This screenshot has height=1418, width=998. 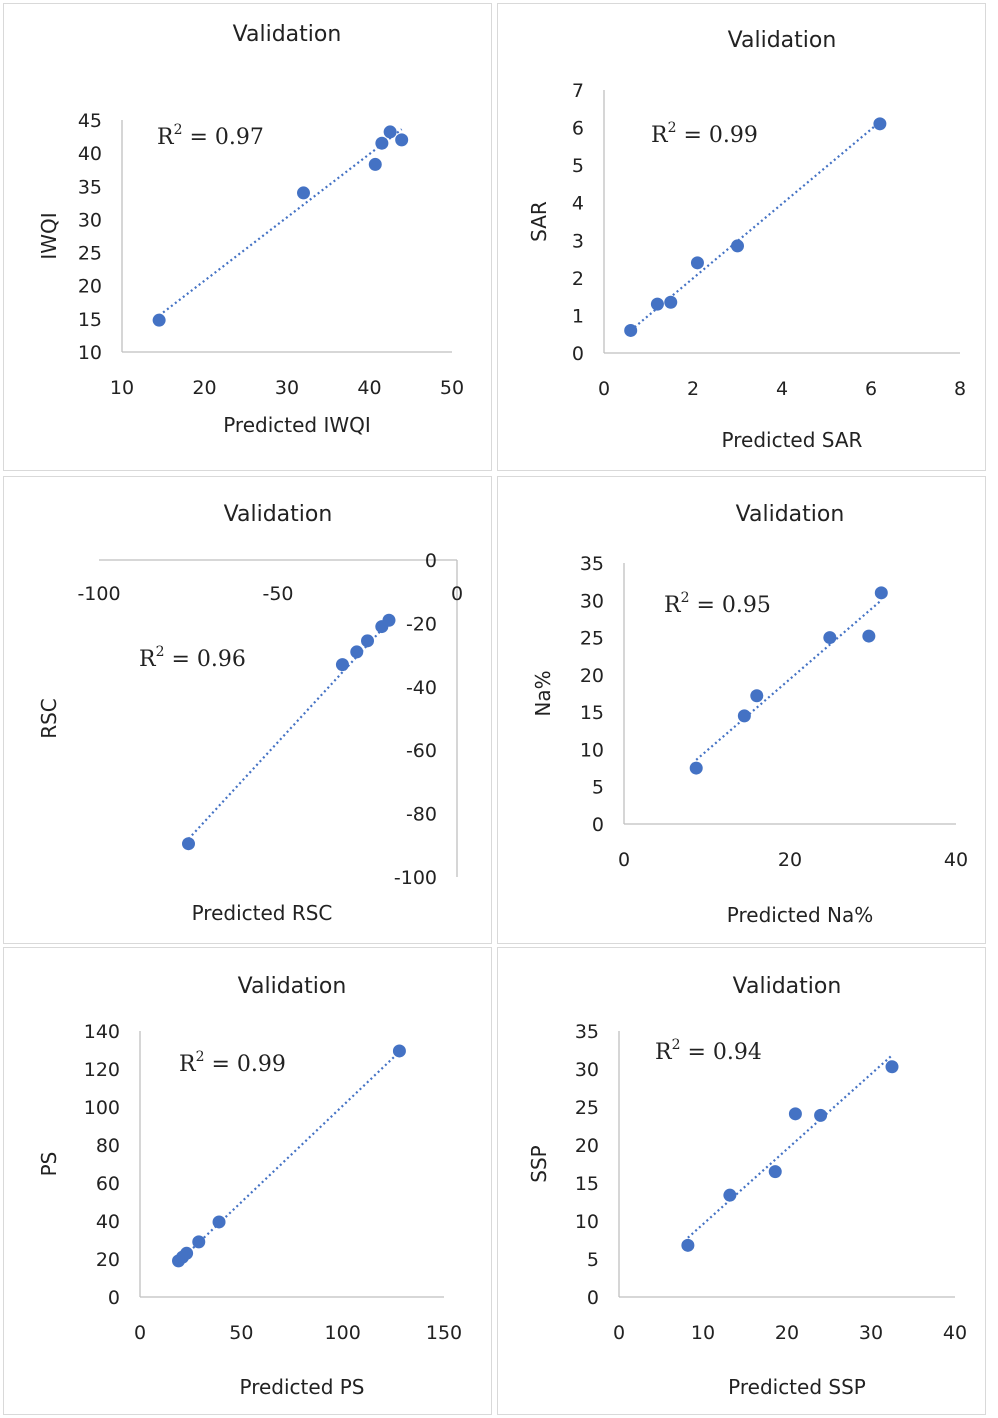 What do you see at coordinates (955, 1333) in the screenshot?
I see `x-tick-label: 40` at bounding box center [955, 1333].